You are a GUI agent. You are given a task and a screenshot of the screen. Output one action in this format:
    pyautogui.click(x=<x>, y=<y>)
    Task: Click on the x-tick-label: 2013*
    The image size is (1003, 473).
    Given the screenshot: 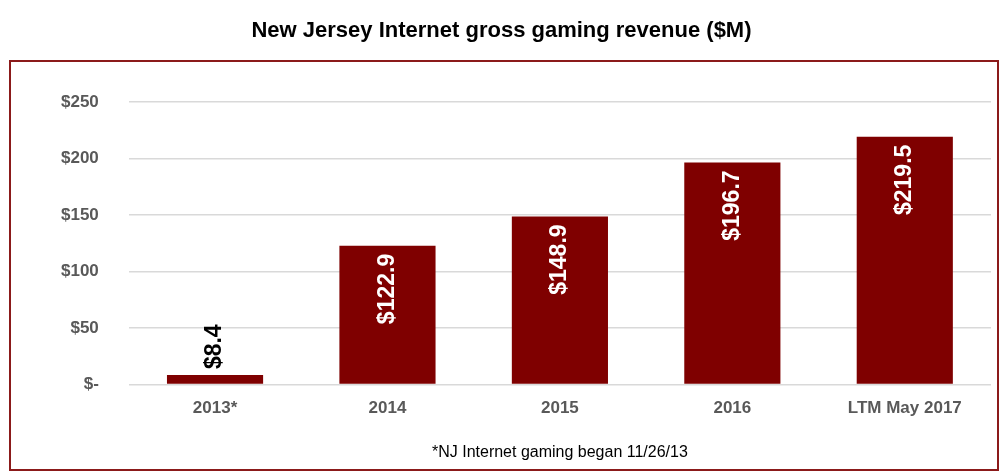 What is the action you would take?
    pyautogui.click(x=215, y=408)
    